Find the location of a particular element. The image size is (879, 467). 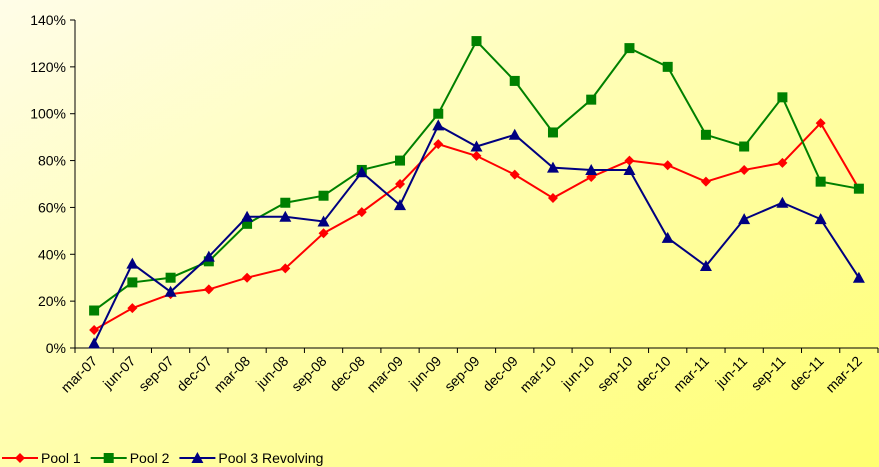

y-tick-label: 40% is located at coordinates (52, 254).